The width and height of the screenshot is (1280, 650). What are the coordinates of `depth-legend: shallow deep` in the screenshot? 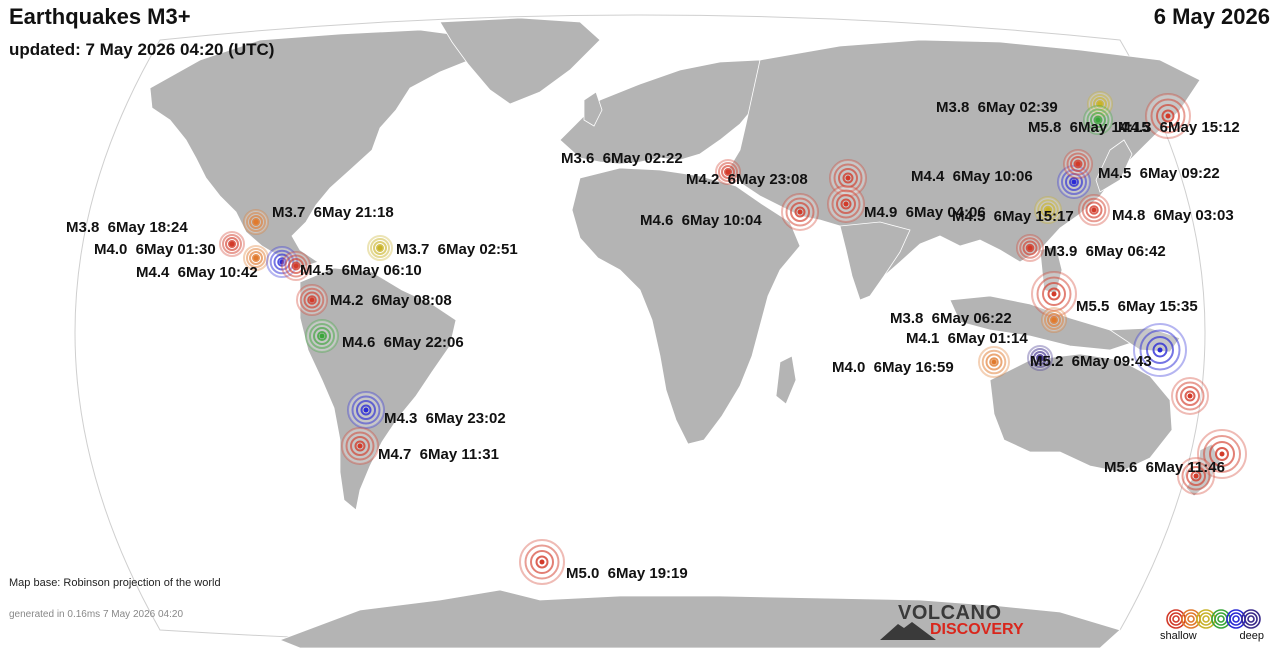 It's located at (1216, 628).